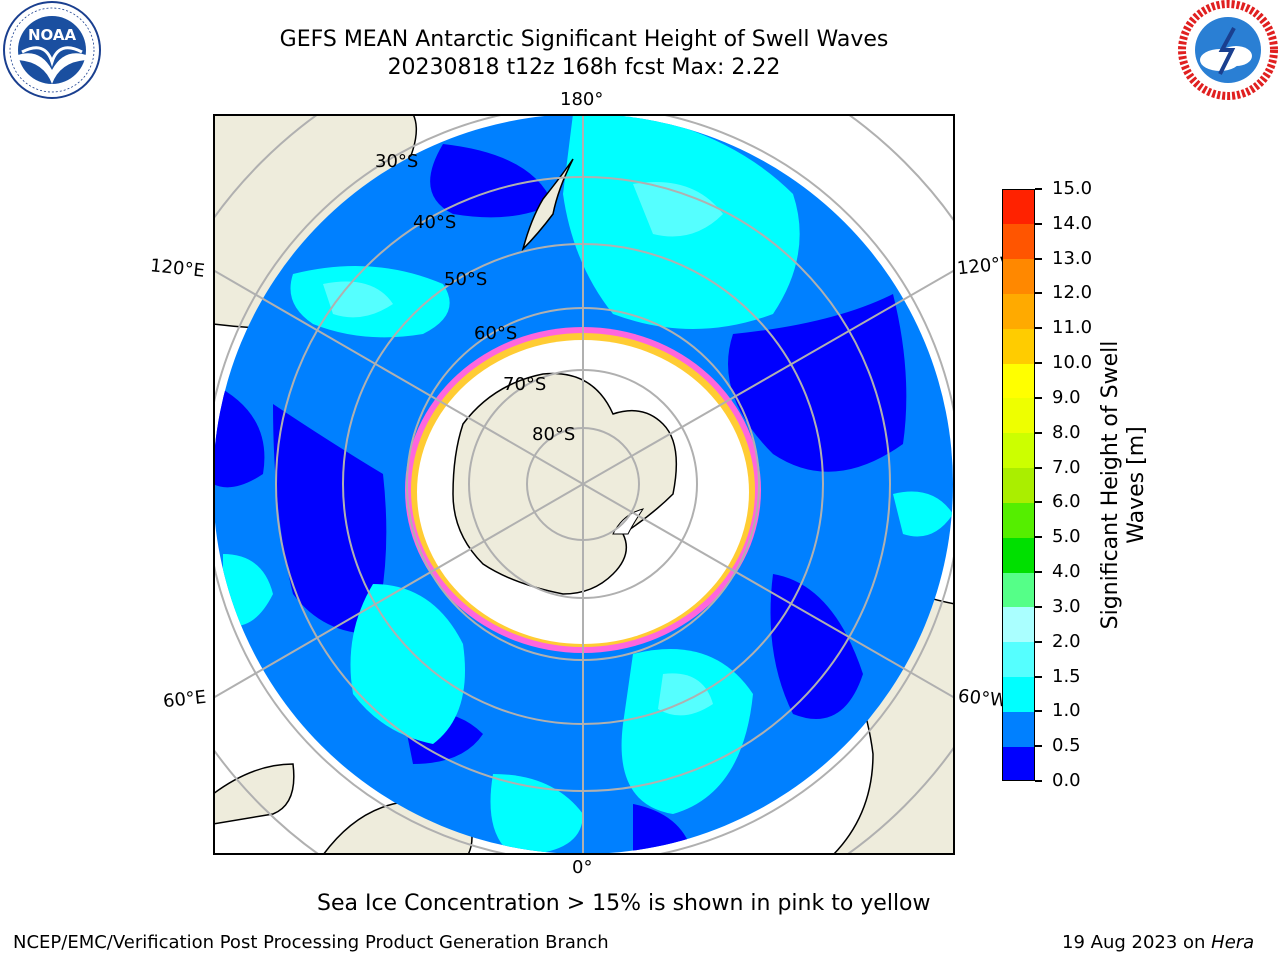 The width and height of the screenshot is (1280, 960). I want to click on colorbar-tick-label: 0.5, so click(1066, 746).